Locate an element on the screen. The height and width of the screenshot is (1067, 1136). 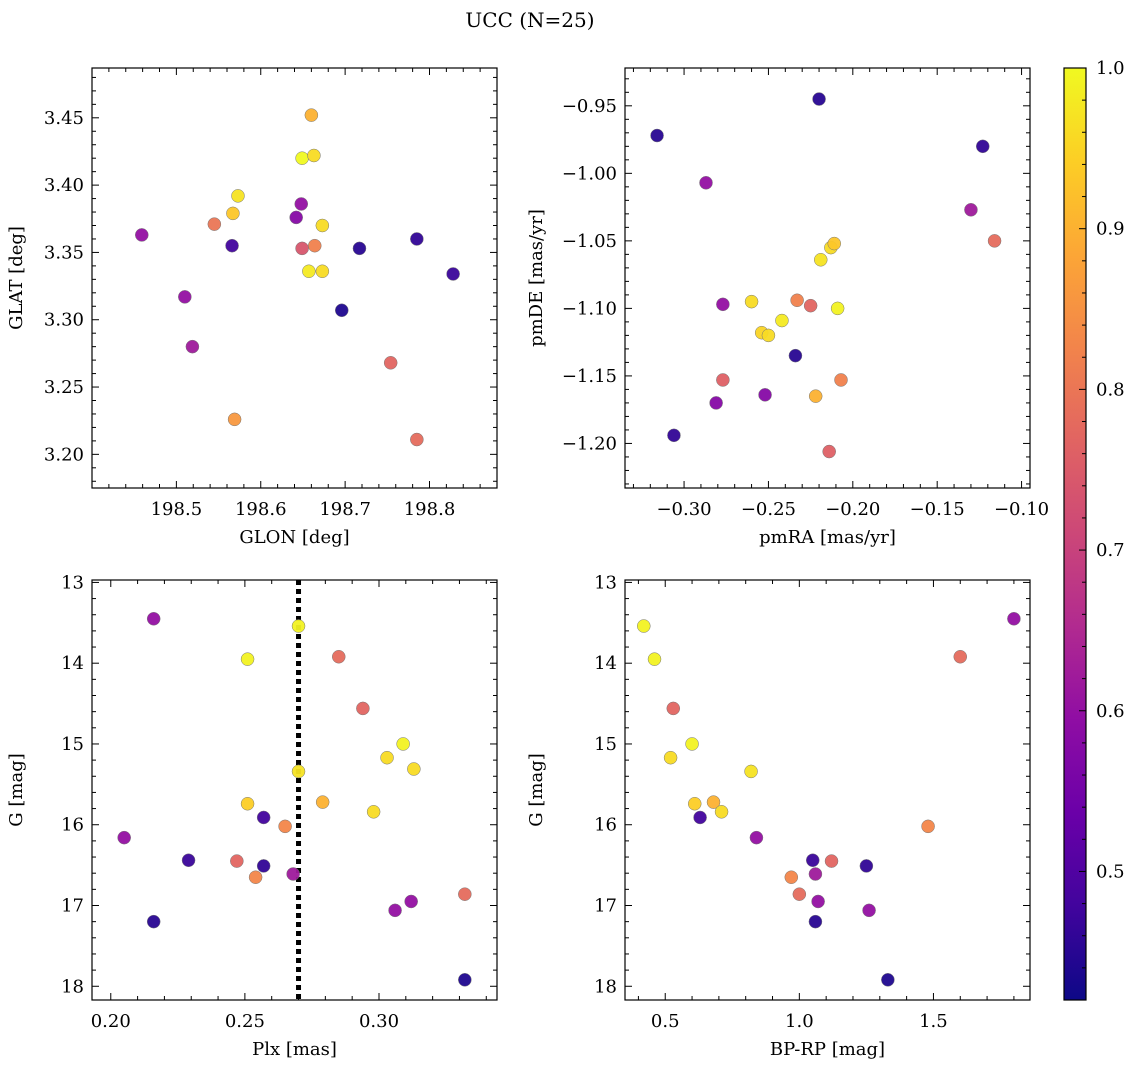
y-axis-label: G [mag] is located at coordinates (16, 789).